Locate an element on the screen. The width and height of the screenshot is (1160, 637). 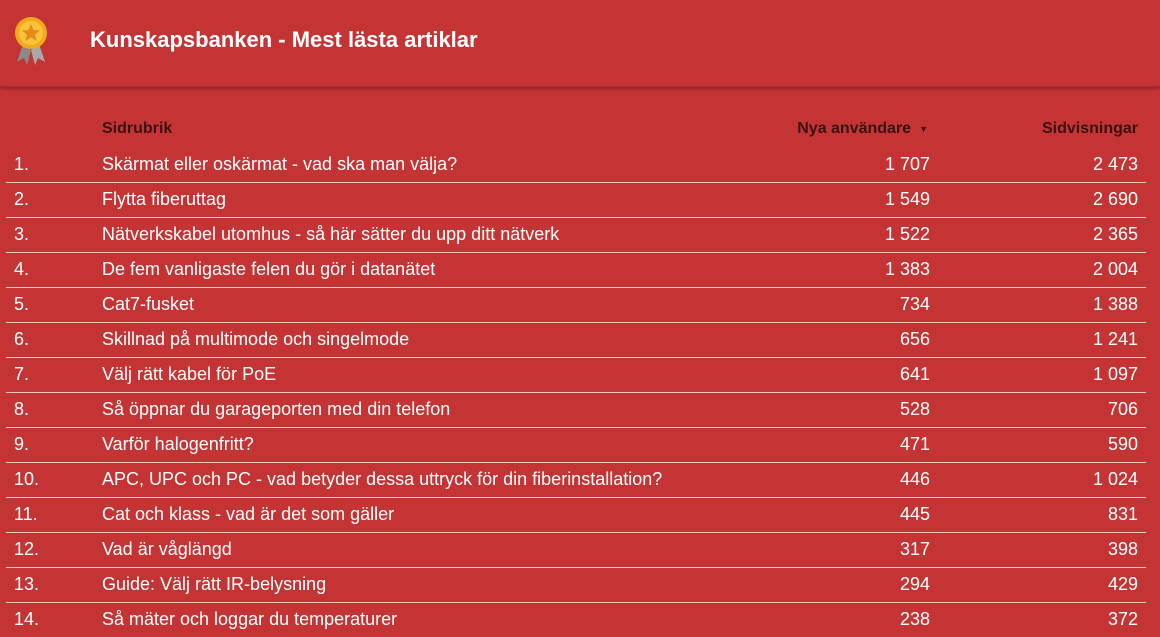
row-index: 1. is located at coordinates (22, 164).